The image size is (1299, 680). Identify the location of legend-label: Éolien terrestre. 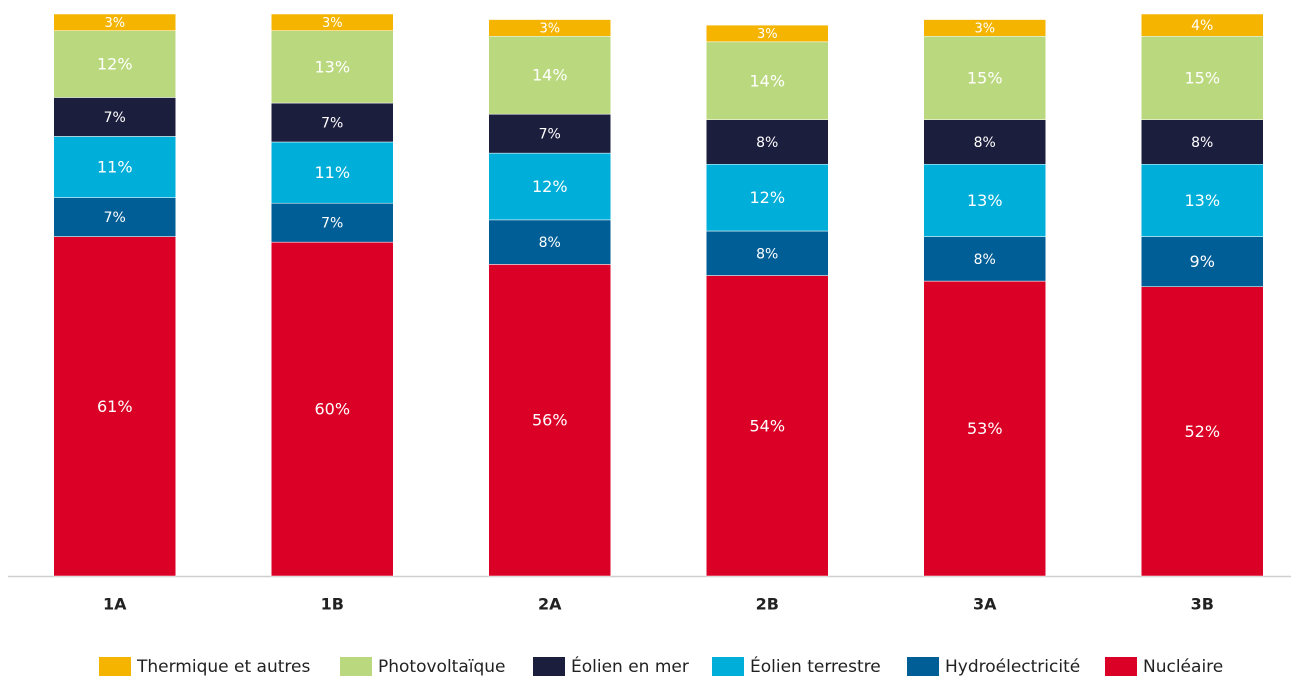
(815, 666).